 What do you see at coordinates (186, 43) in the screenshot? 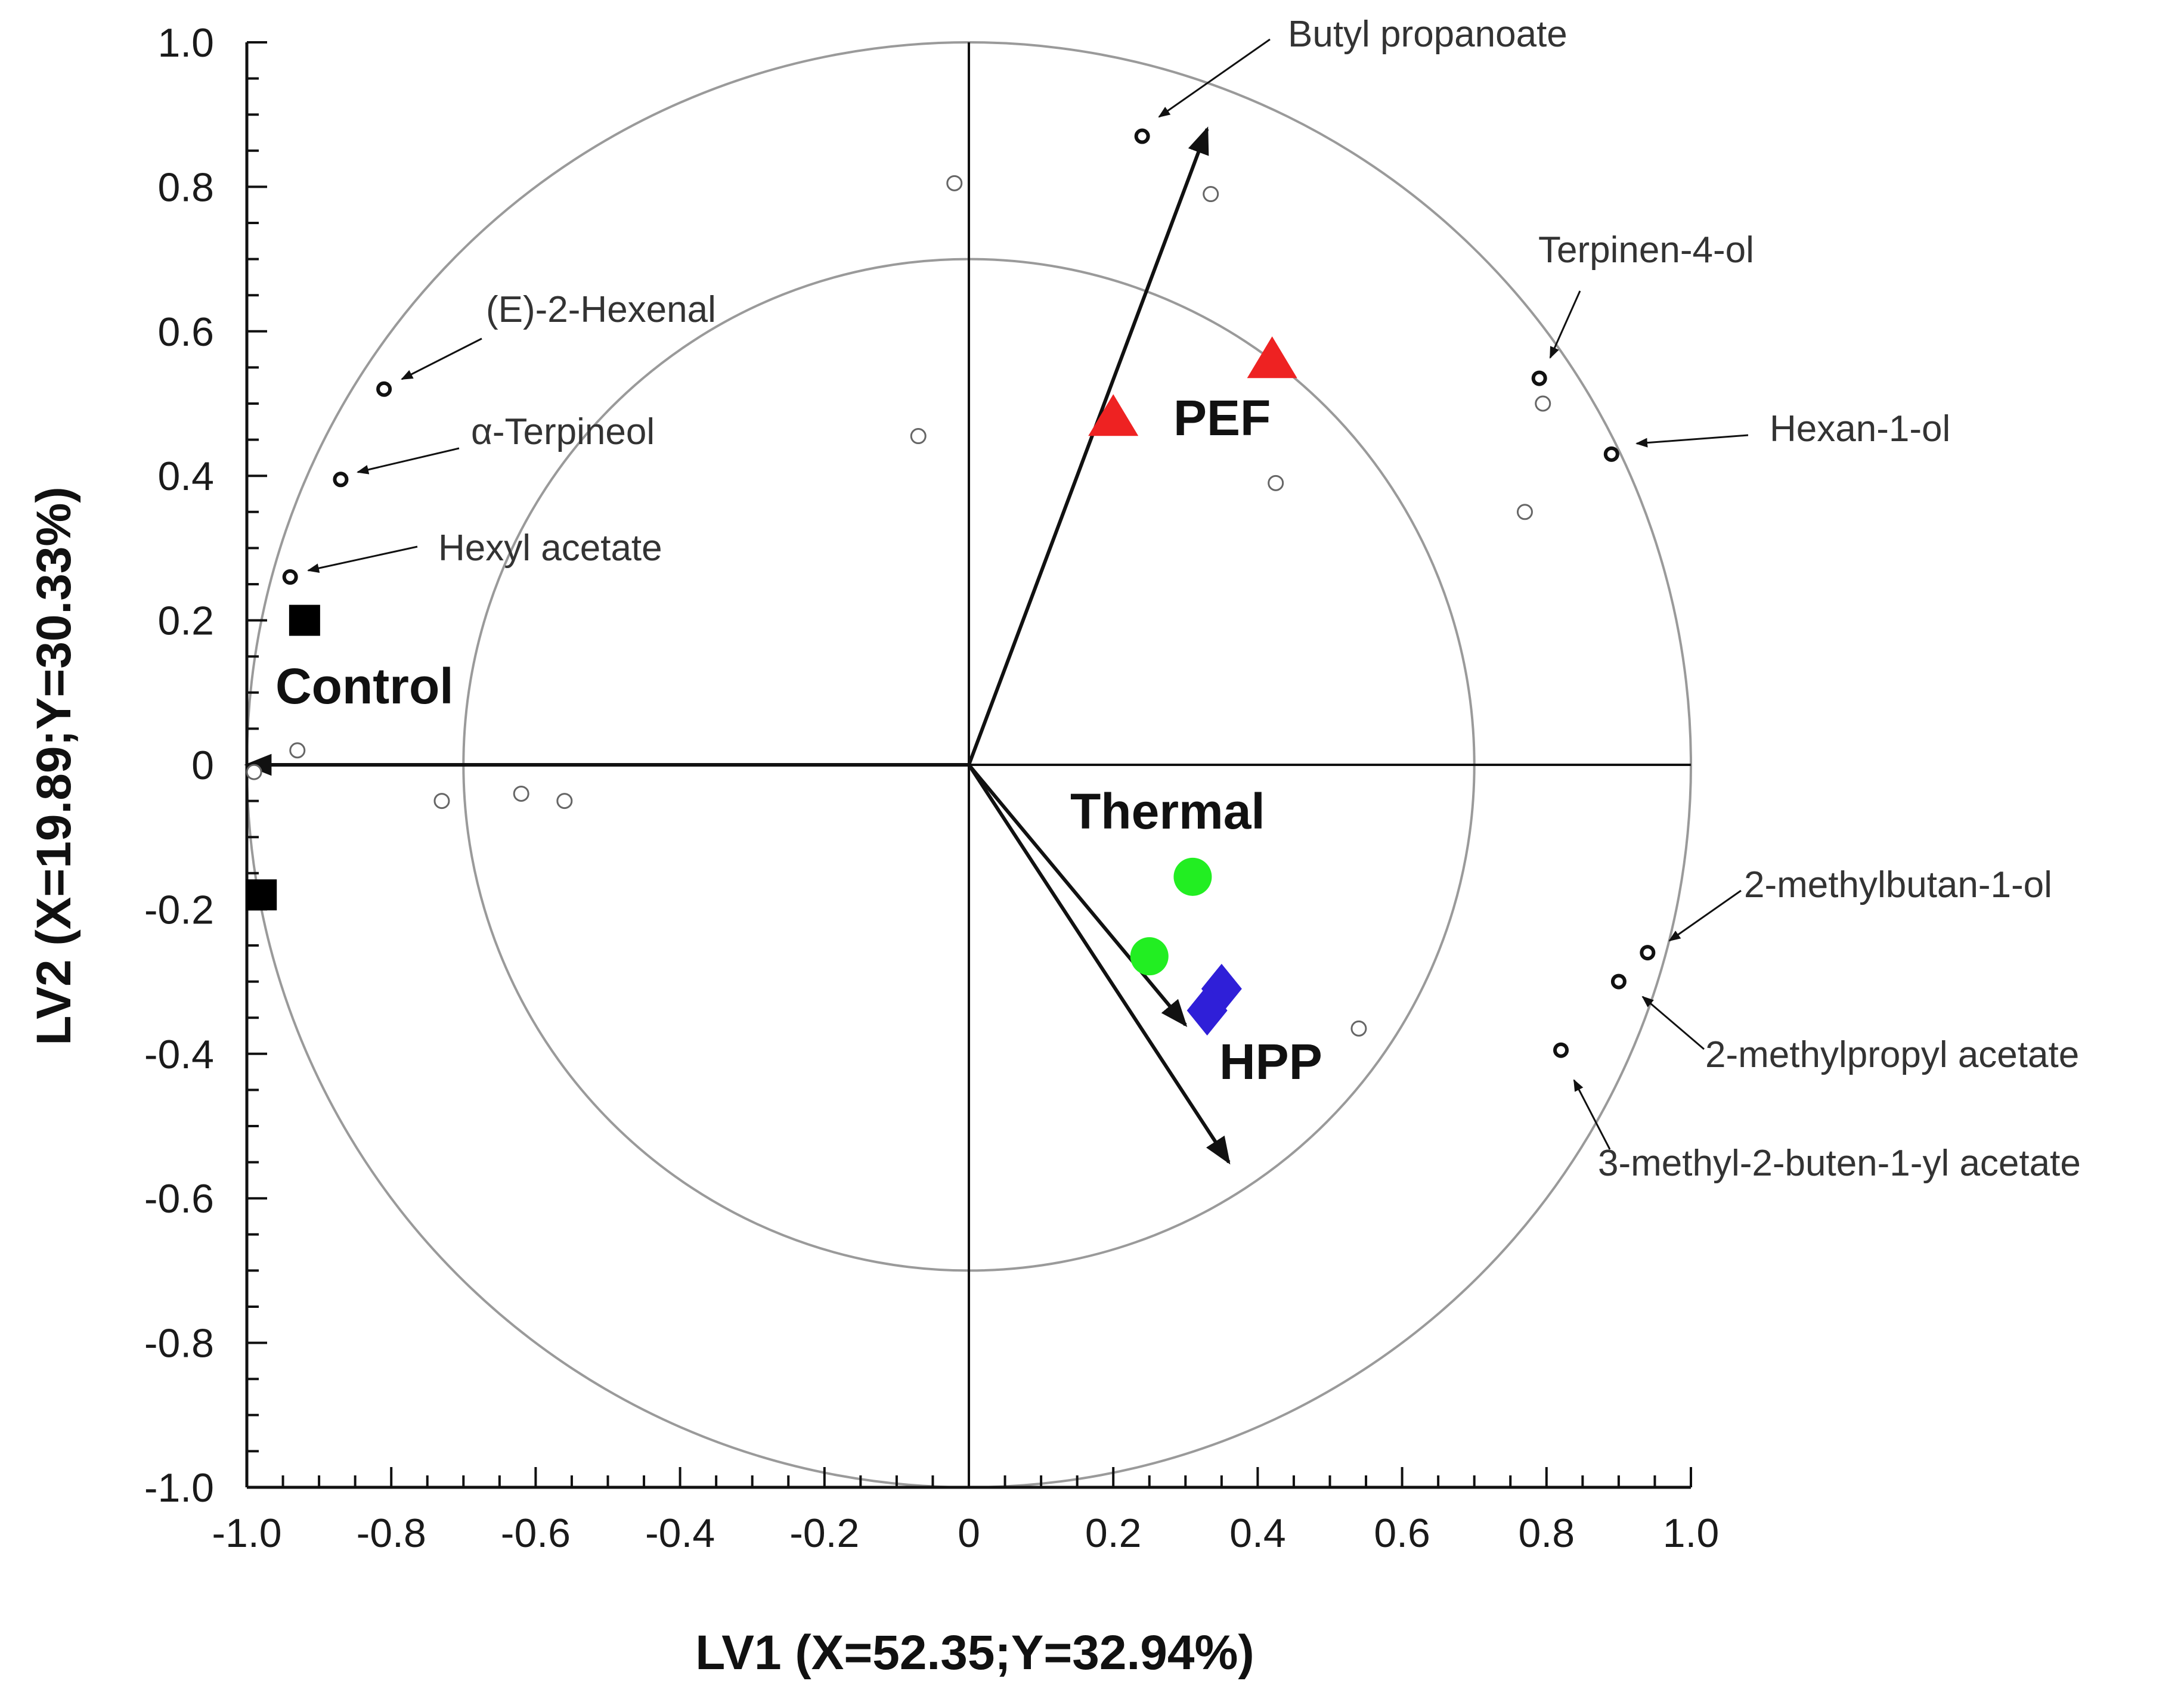
I see `y-tick-label: 1.0` at bounding box center [186, 43].